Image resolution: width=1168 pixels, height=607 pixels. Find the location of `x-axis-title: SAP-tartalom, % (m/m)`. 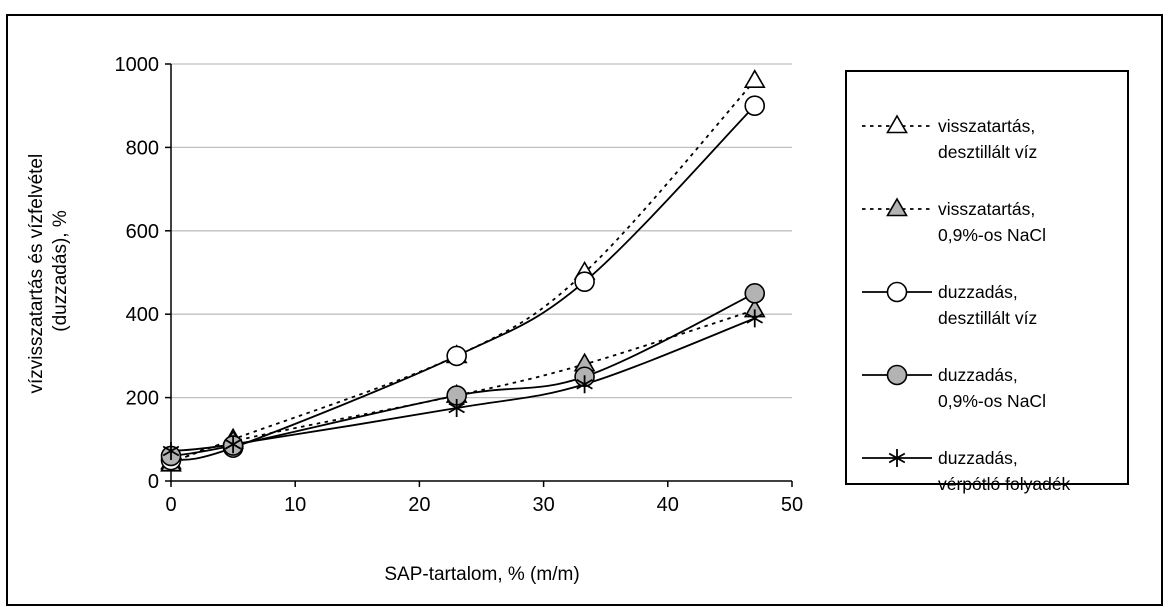

x-axis-title: SAP-tartalom, % (m/m) is located at coordinates (481, 574).